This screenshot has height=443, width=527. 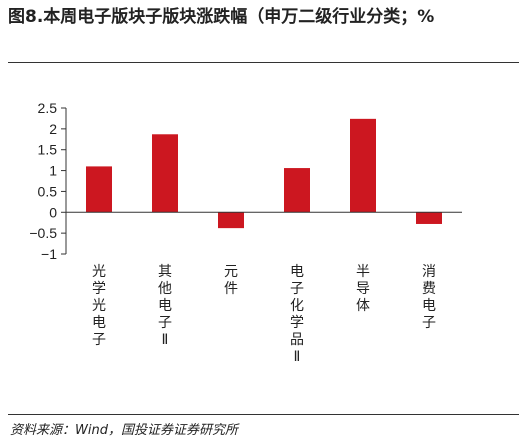 I want to click on y-tick-label: 0, so click(x=53, y=212).